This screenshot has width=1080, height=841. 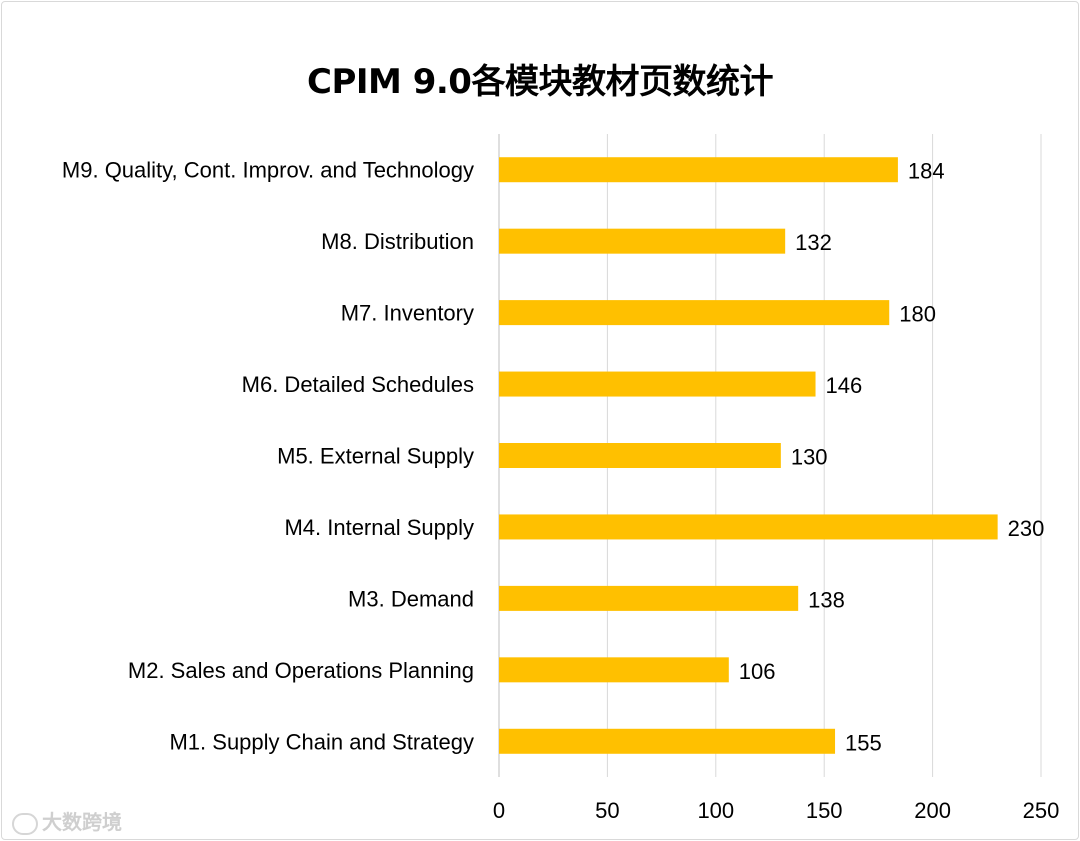 I want to click on category-label: M5. External Supply, so click(x=375, y=456).